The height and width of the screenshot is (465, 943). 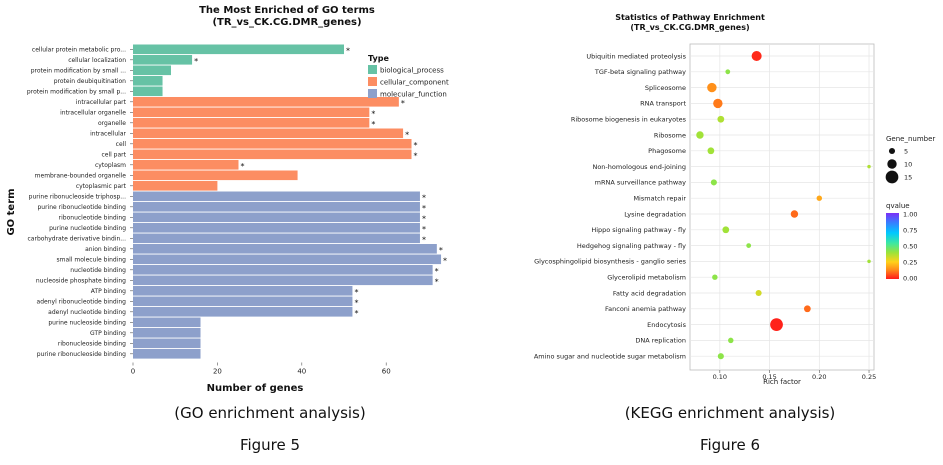 What do you see at coordinates (690, 17) in the screenshot?
I see `kegg-chart-title: Statistics of Pathway Enrichment` at bounding box center [690, 17].